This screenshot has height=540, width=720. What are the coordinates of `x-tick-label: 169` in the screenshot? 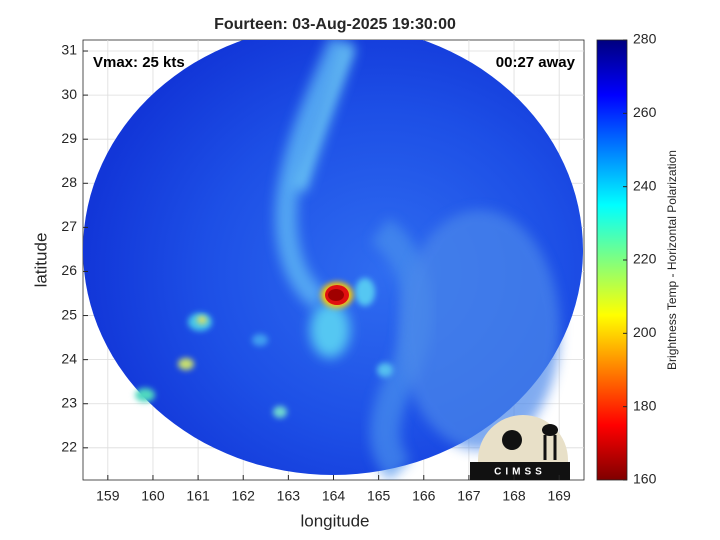 It's located at (559, 496).